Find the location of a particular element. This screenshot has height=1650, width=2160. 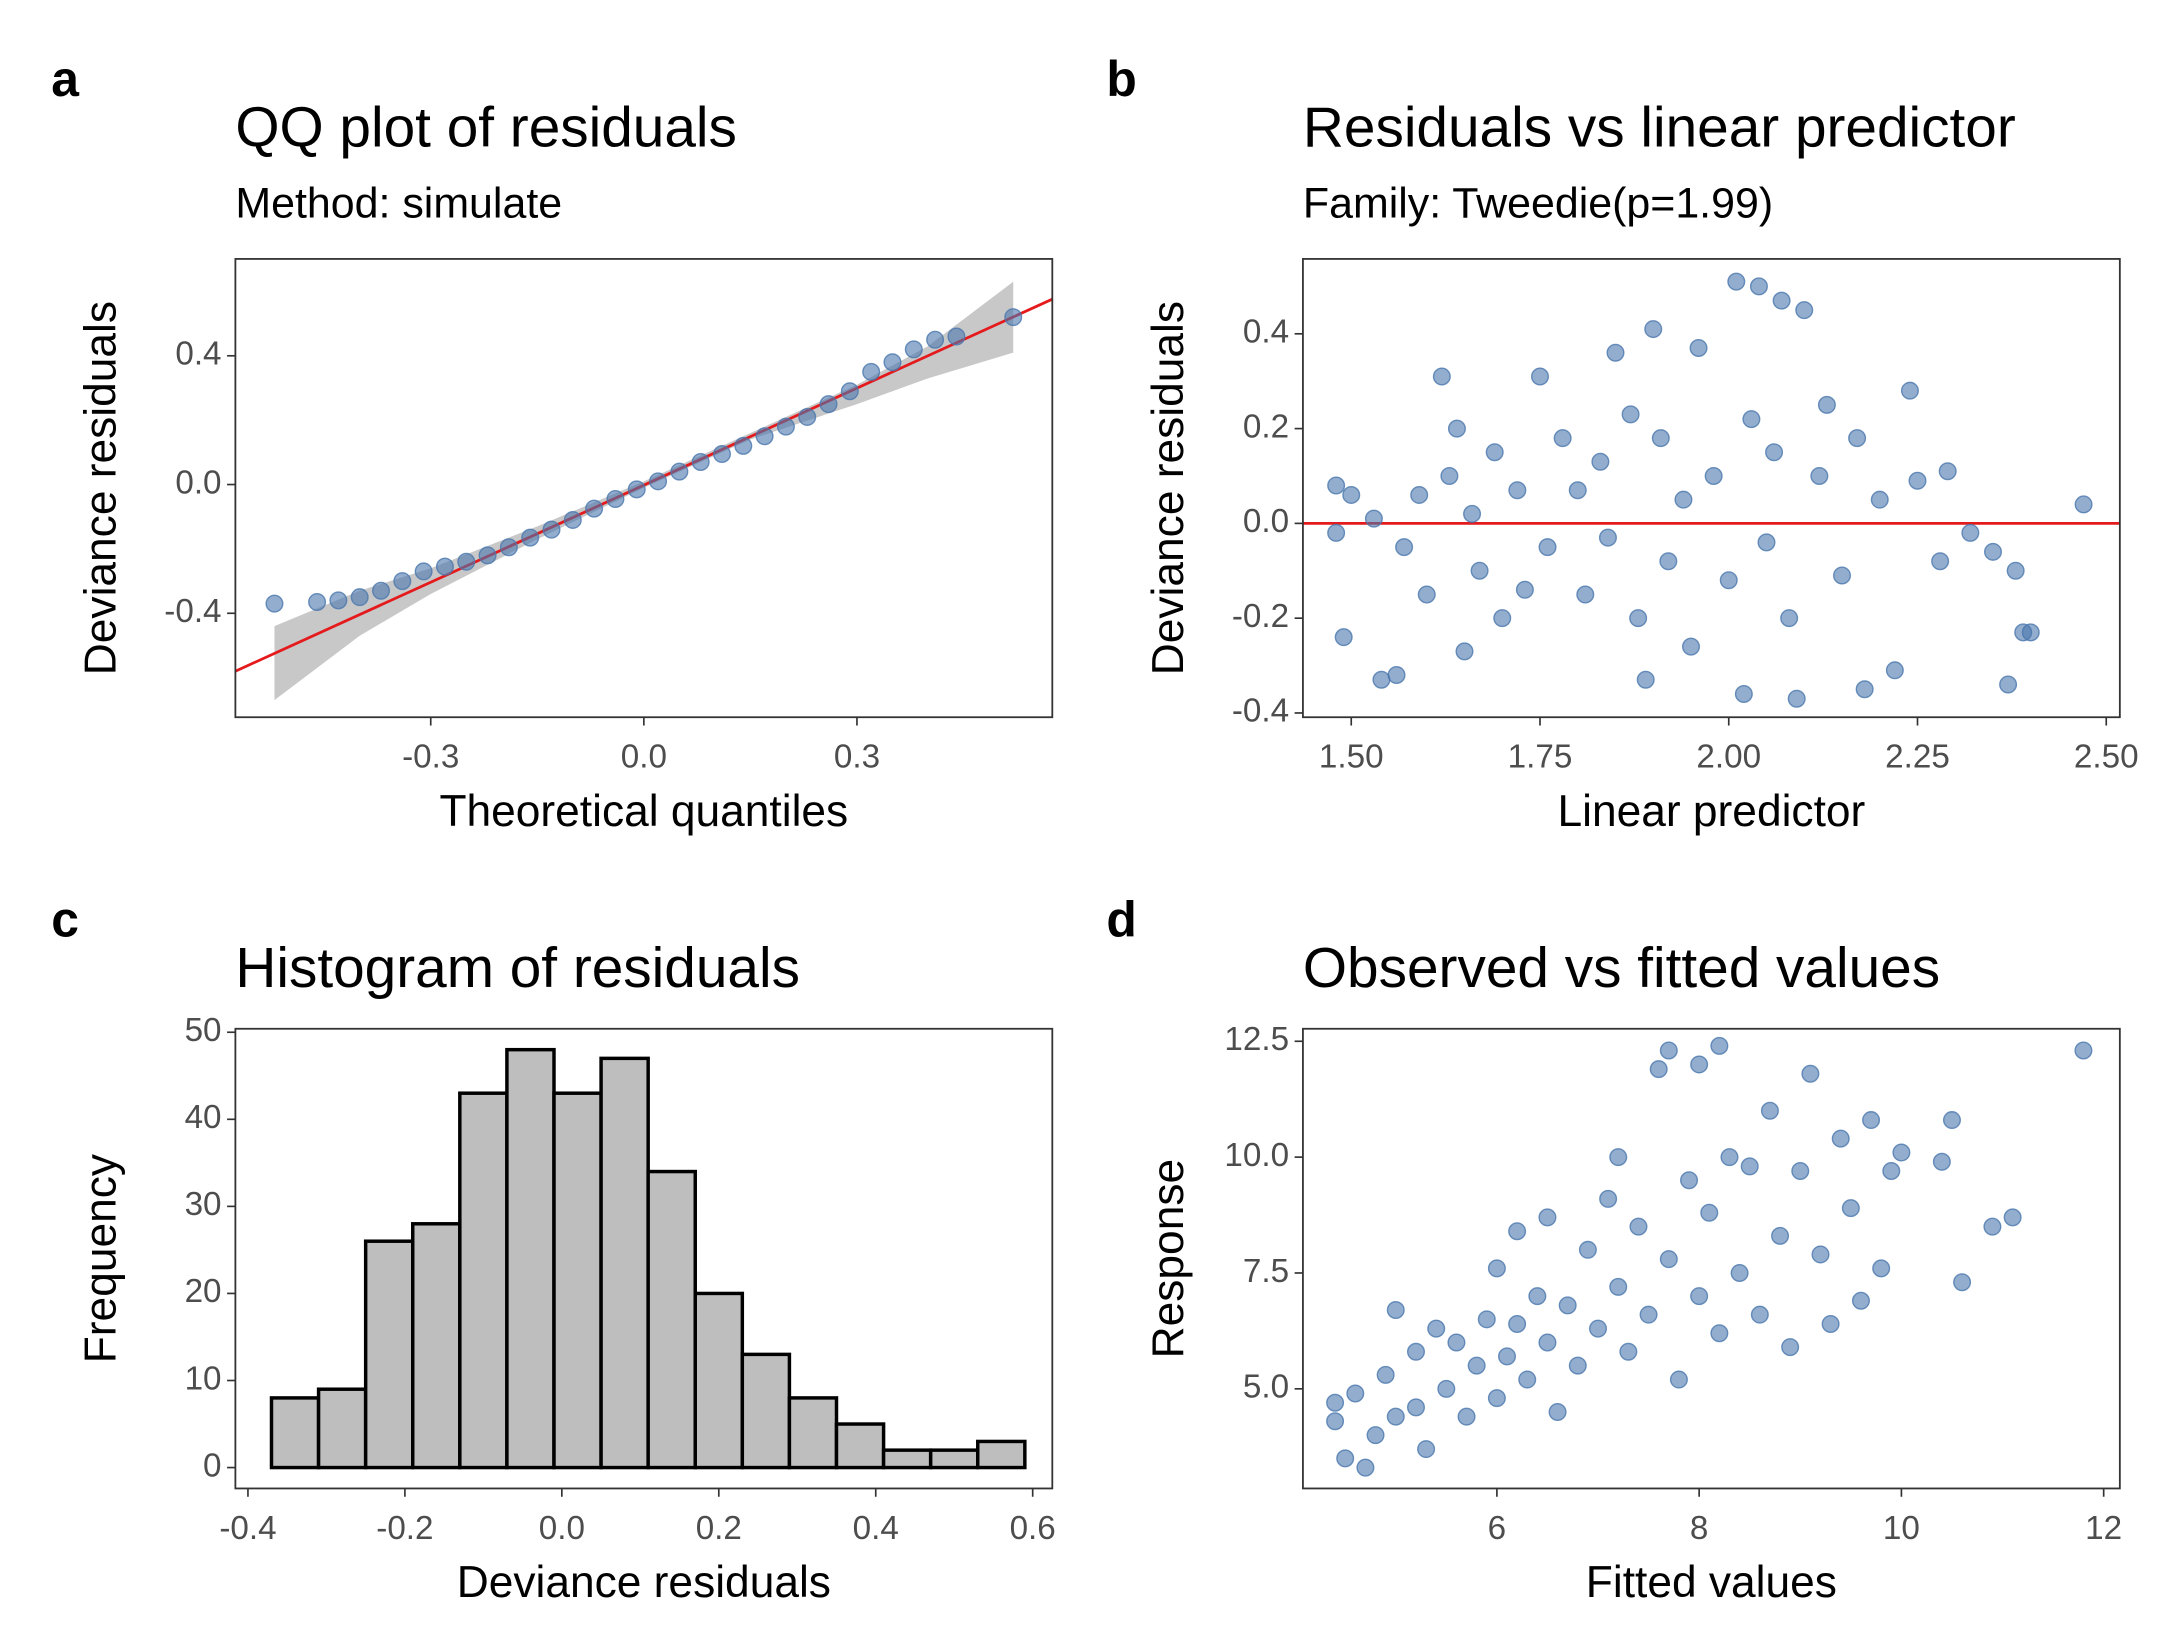

chart-title: Observed vs fitted values is located at coordinates (1621, 968).